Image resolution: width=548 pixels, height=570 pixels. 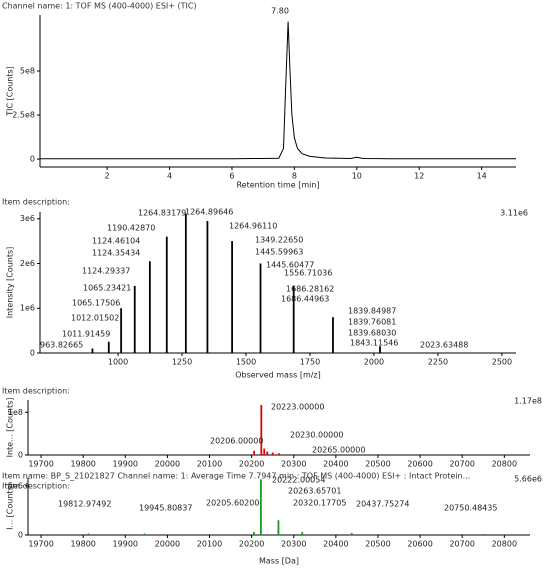 I want to click on y-tick-label: 5e8, so click(x=27, y=71).